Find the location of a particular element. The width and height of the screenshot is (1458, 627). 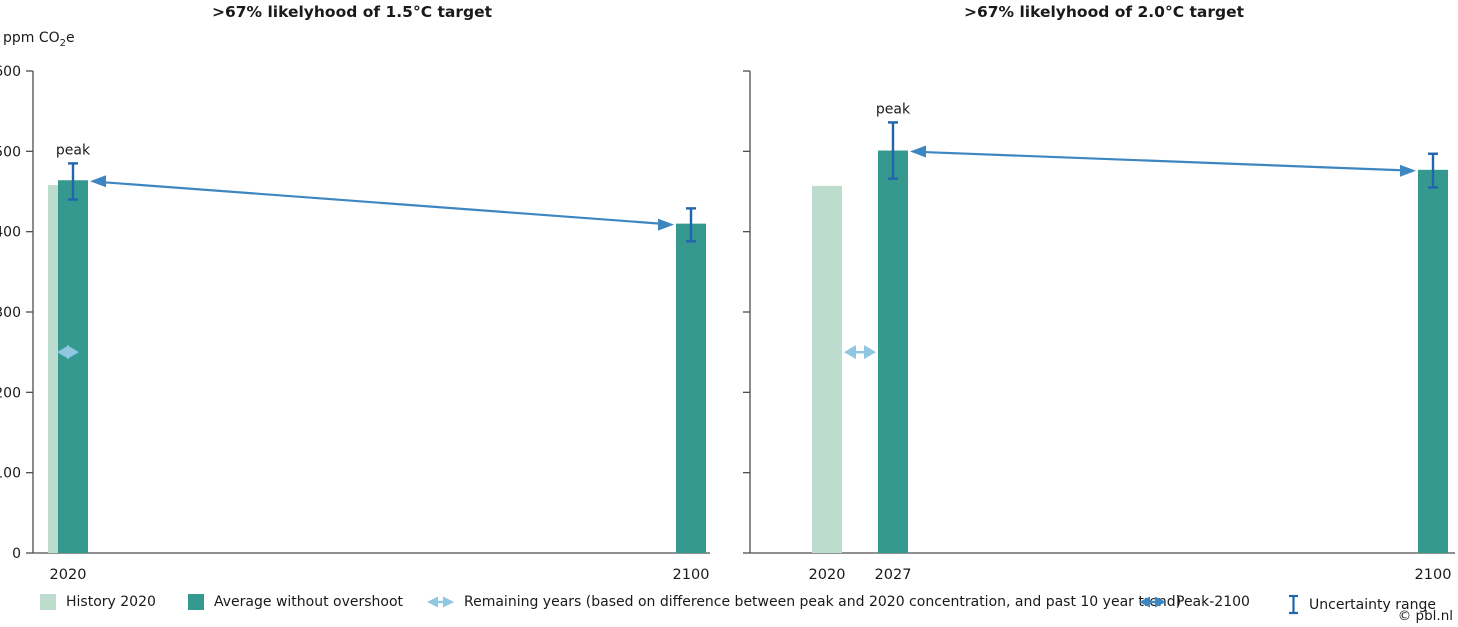

x-tick-label-2027: 2027 is located at coordinates (893, 575).